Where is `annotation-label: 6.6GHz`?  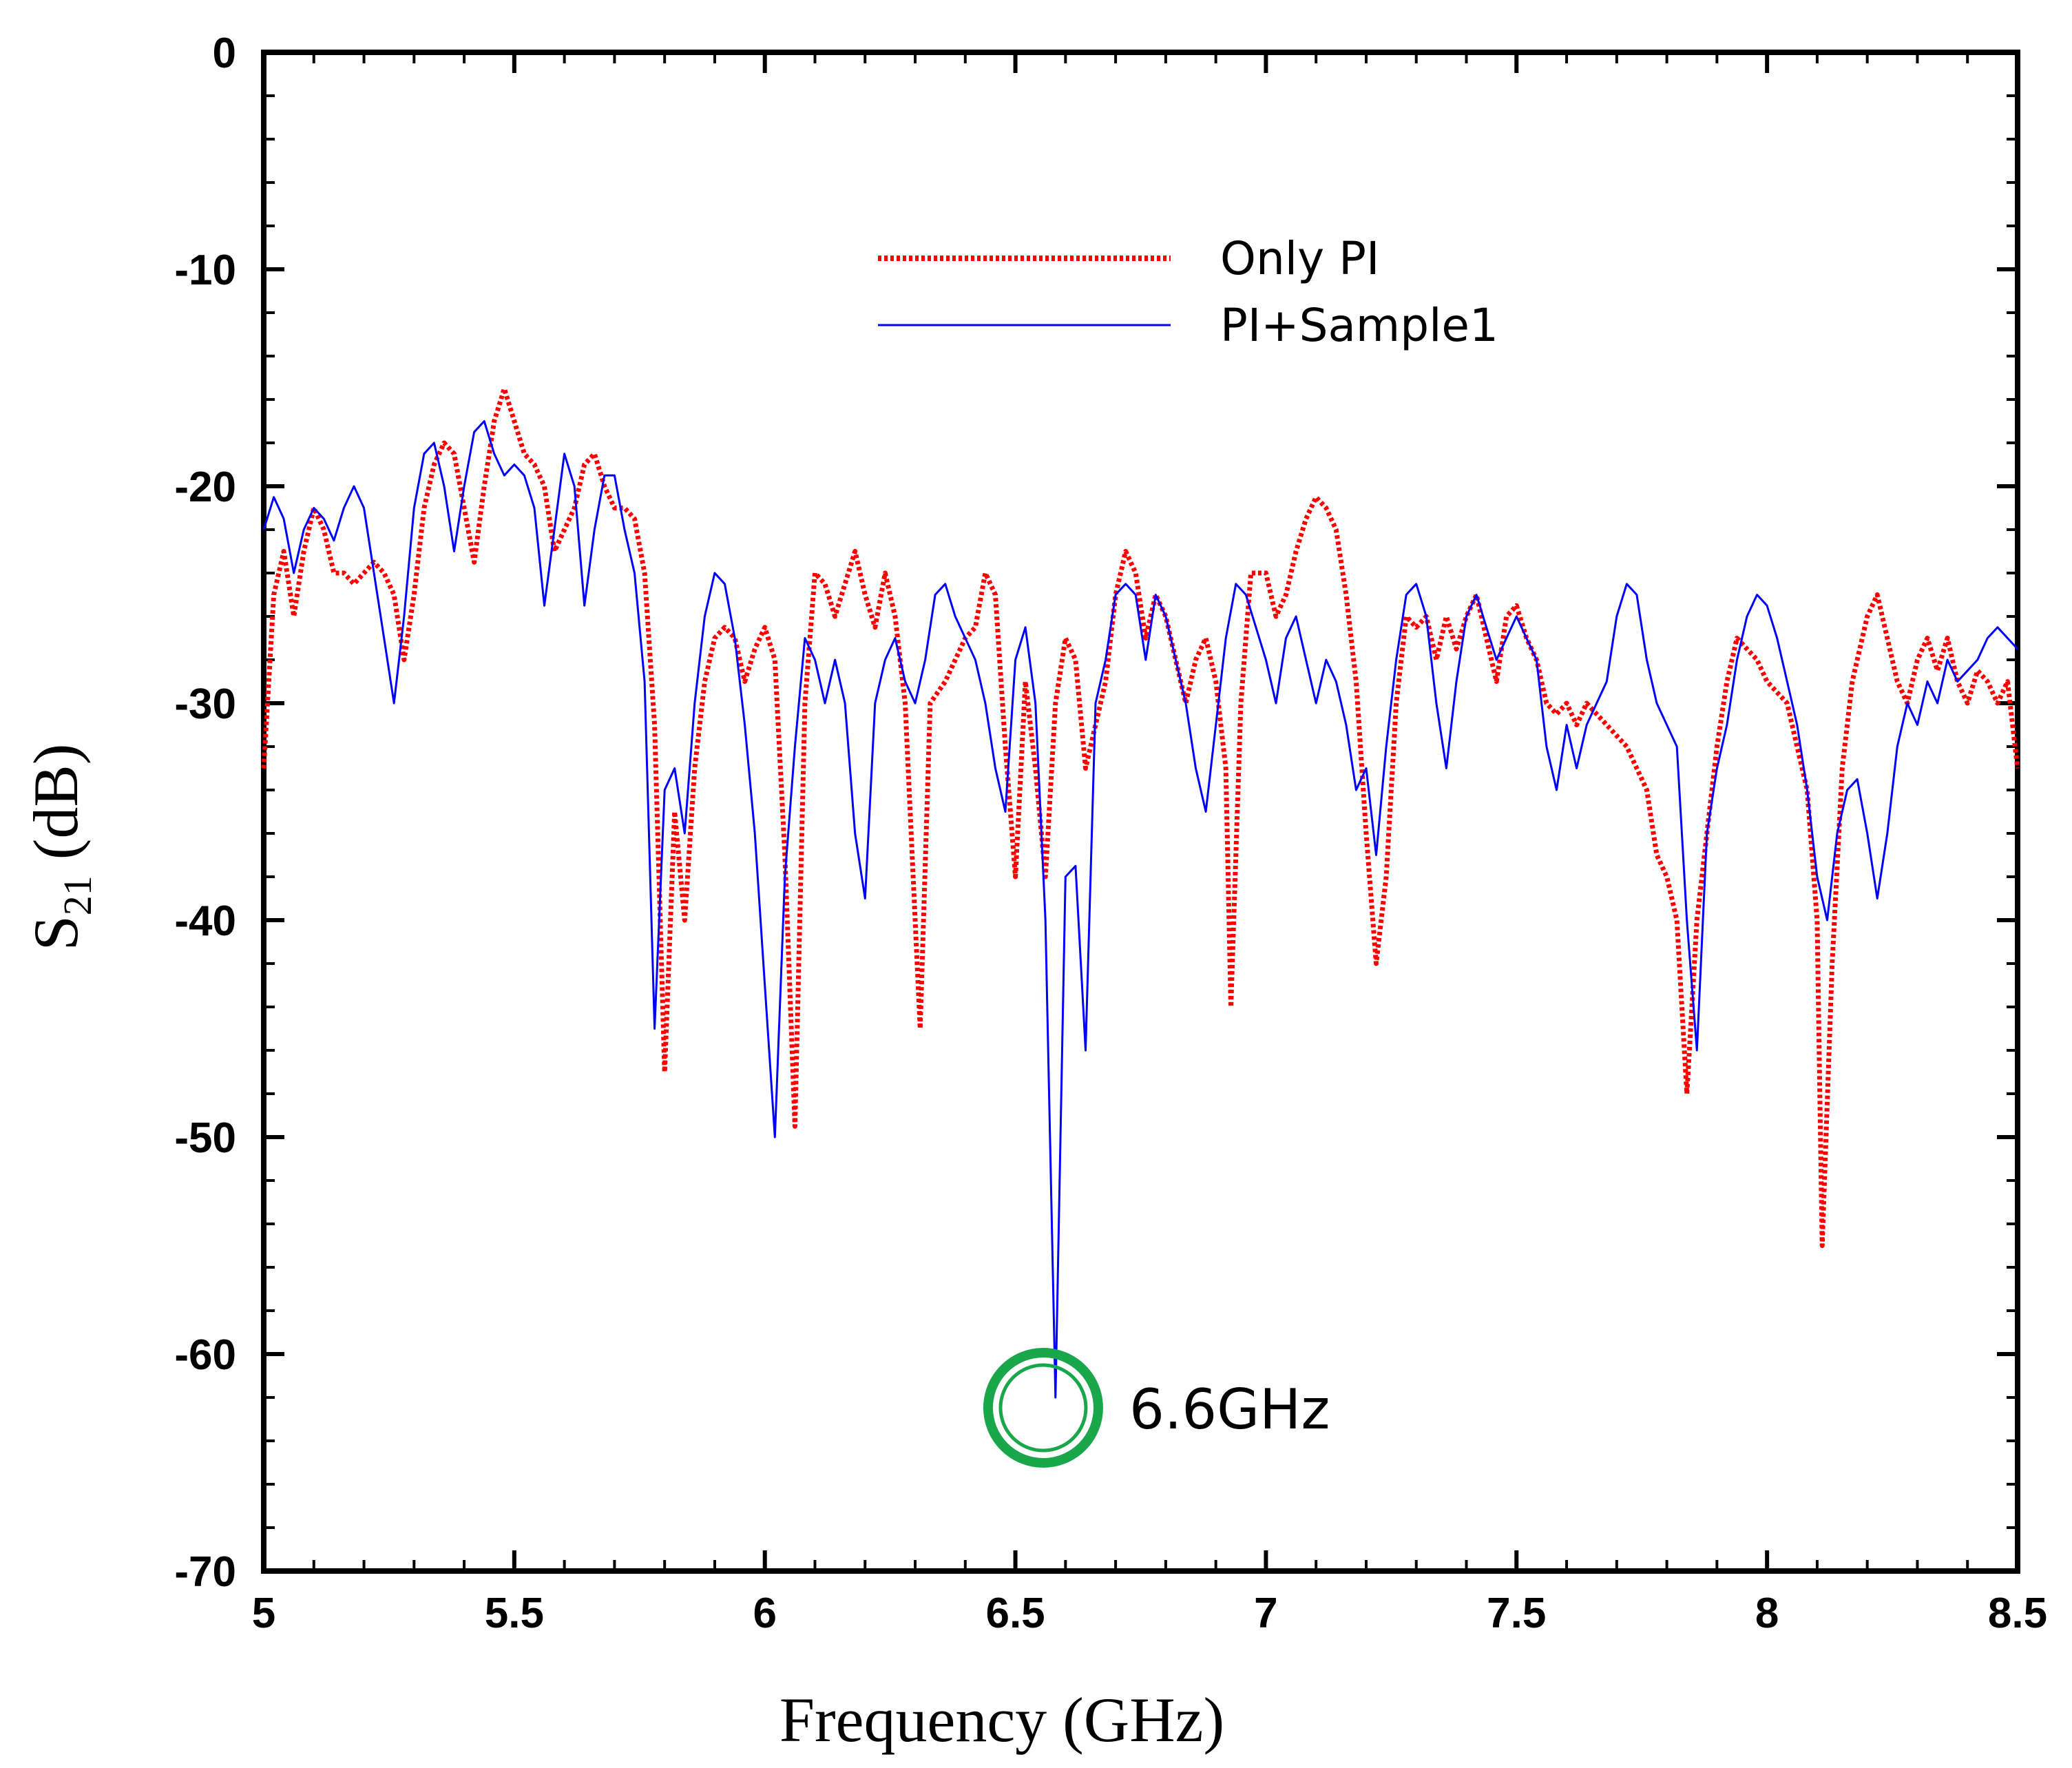
annotation-label: 6.6GHz is located at coordinates (1229, 1409).